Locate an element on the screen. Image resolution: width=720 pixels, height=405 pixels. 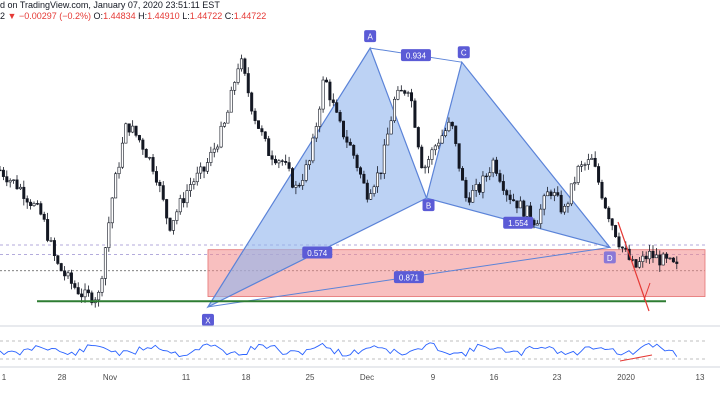
ratio-label-text: 0.934 is located at coordinates (416, 56).